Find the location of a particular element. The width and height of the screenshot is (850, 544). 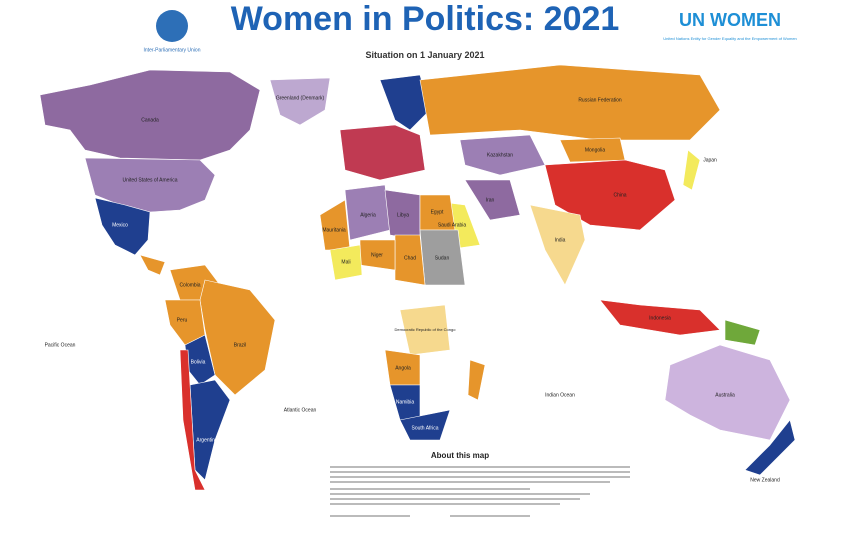

country-label: Colombia is located at coordinates (189, 285).